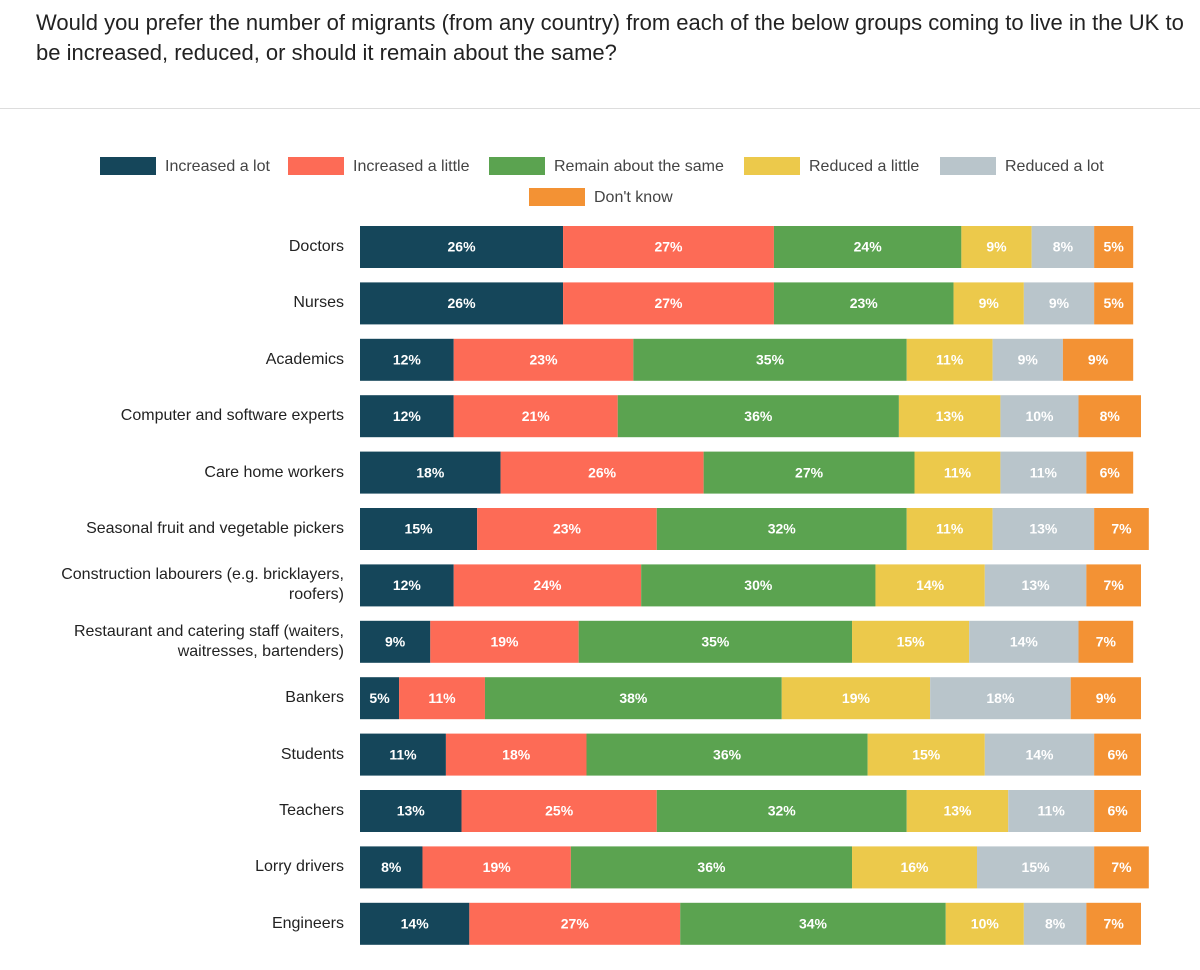  What do you see at coordinates (547, 585) in the screenshot?
I see `value-label: 24%` at bounding box center [547, 585].